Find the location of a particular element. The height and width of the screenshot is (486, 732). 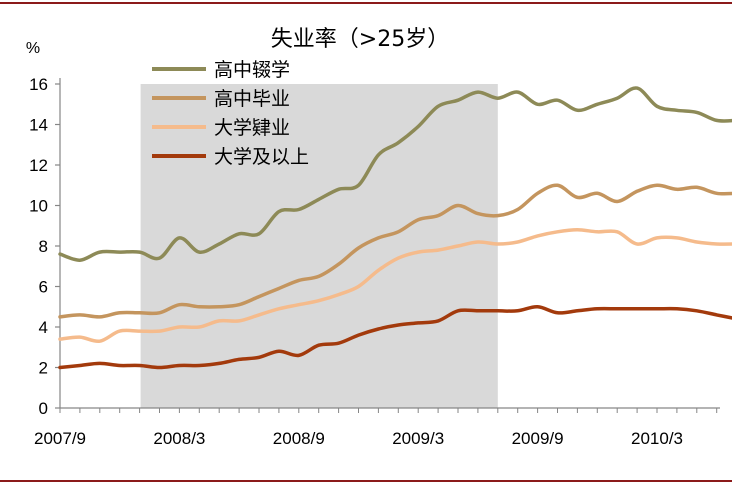

y-axis-unit-label: % is located at coordinates (33, 48).